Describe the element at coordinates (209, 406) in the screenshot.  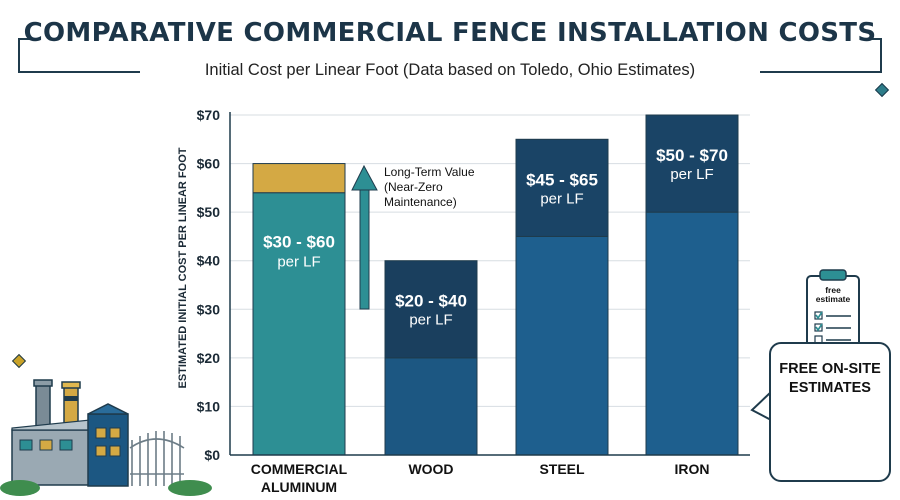
I see `y-tick-label: $10` at that location.